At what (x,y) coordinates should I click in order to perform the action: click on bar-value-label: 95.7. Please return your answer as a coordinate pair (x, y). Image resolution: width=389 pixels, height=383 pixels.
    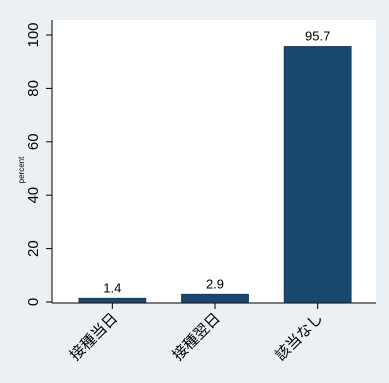
    Looking at the image, I should click on (317, 35).